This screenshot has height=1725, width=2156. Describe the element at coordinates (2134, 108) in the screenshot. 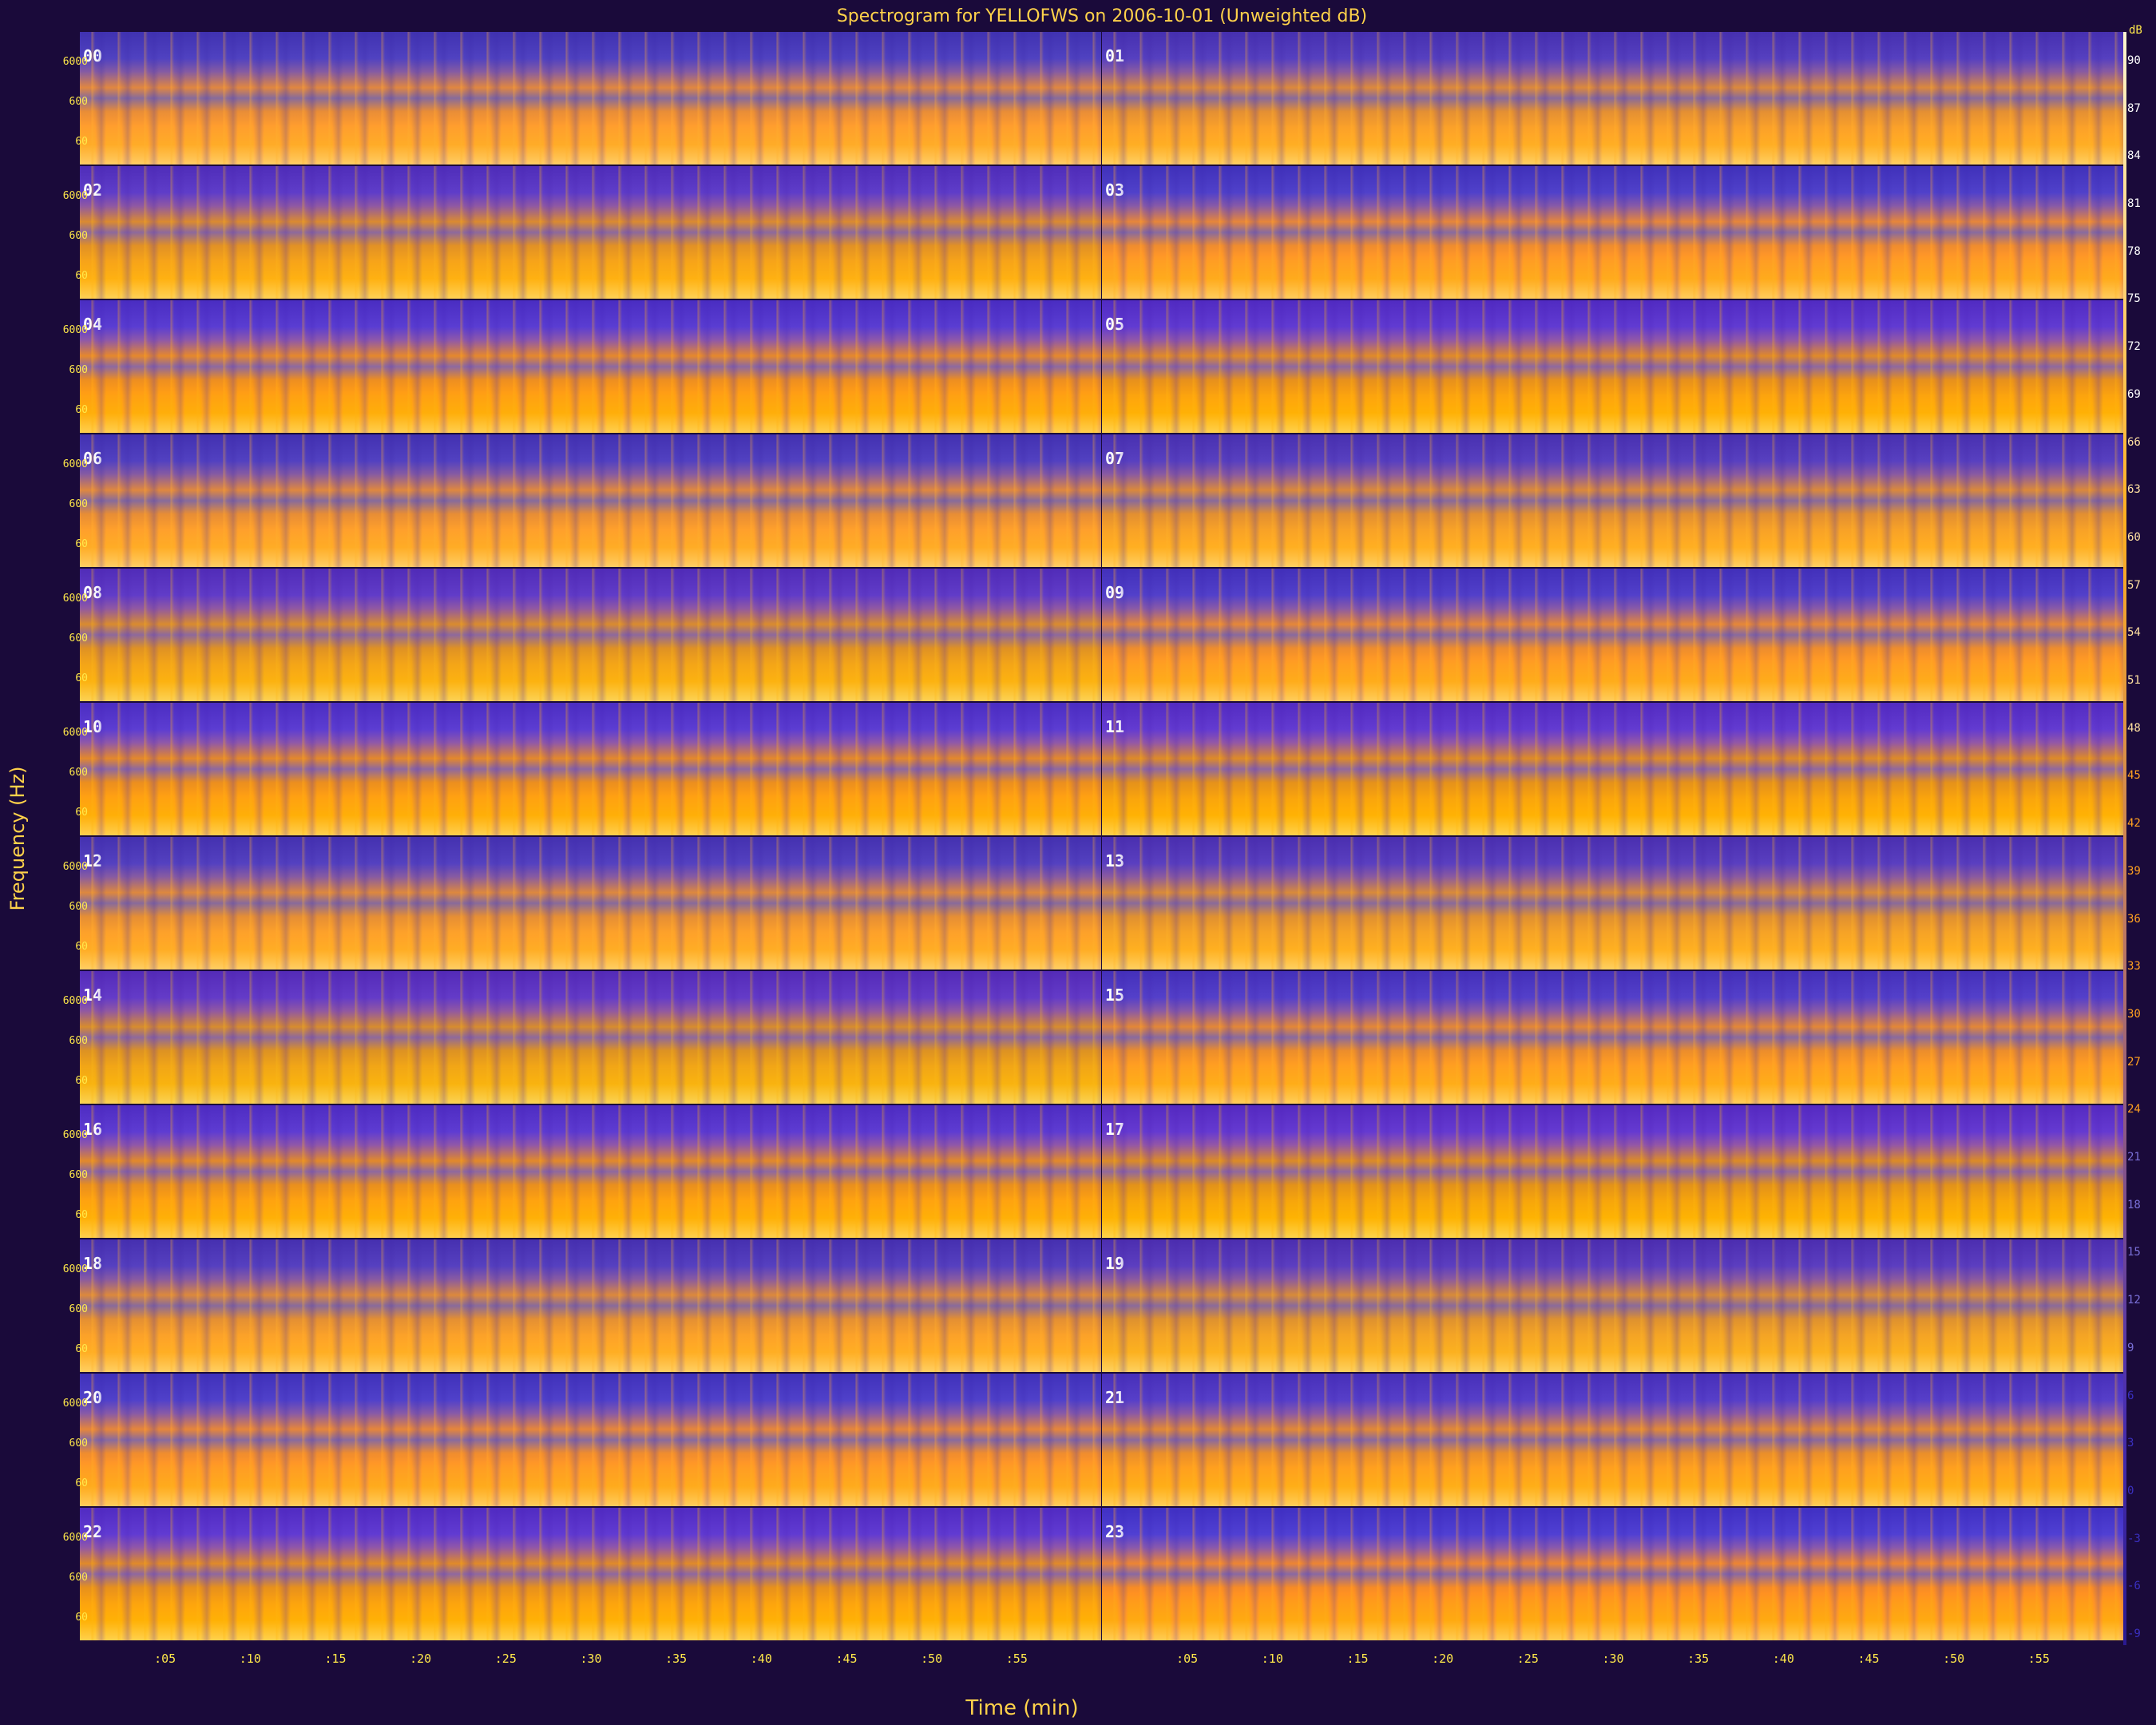

I see `colorbar-tick-label: 87` at that location.